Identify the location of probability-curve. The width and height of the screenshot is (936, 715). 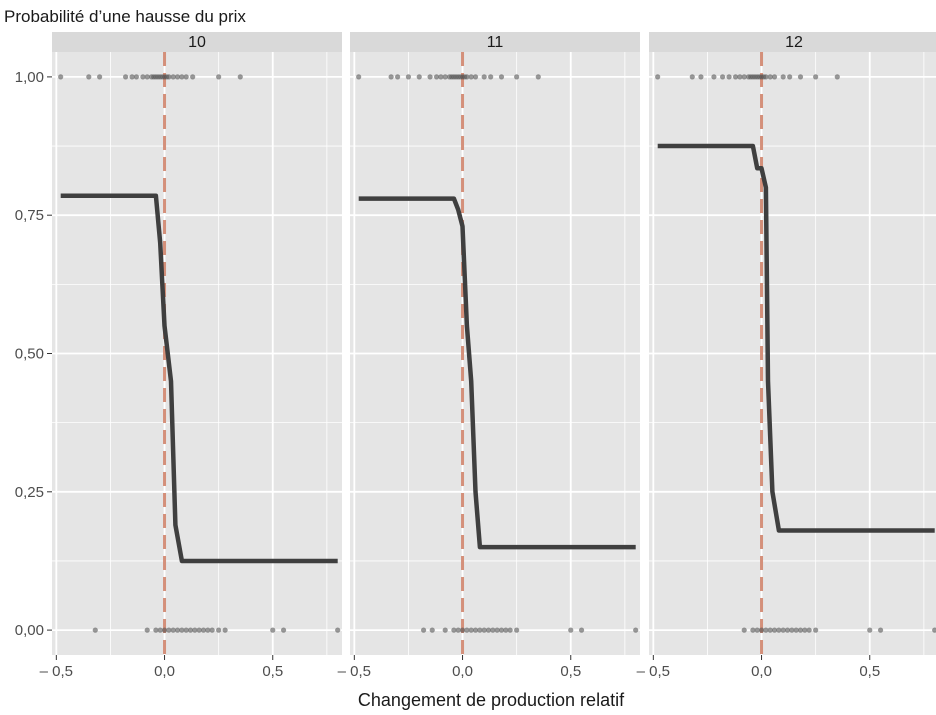
(497, 373).